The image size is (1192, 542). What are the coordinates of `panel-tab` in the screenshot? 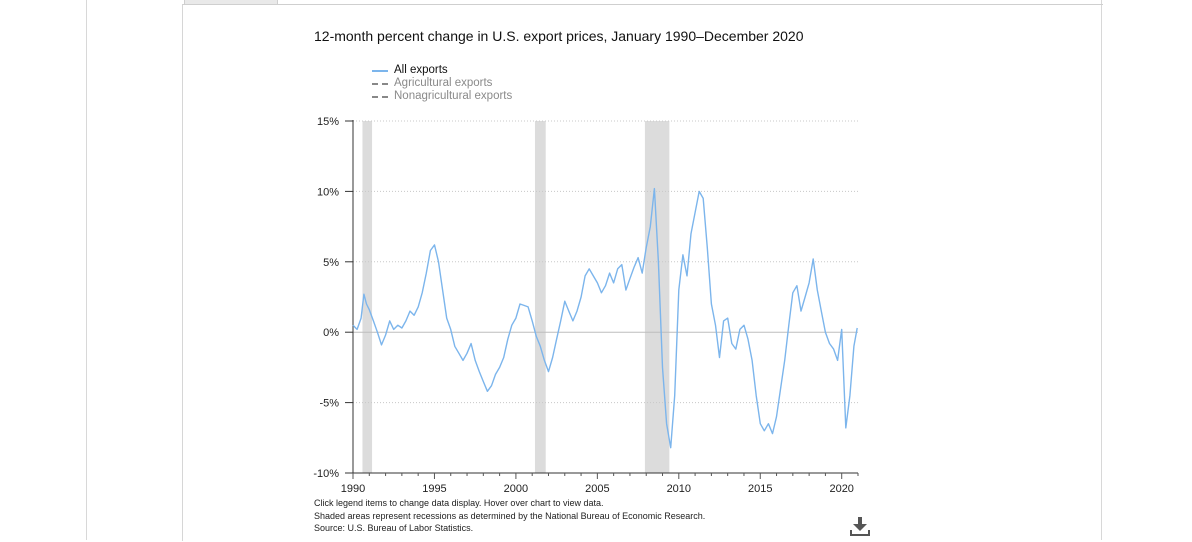 It's located at (231, 2).